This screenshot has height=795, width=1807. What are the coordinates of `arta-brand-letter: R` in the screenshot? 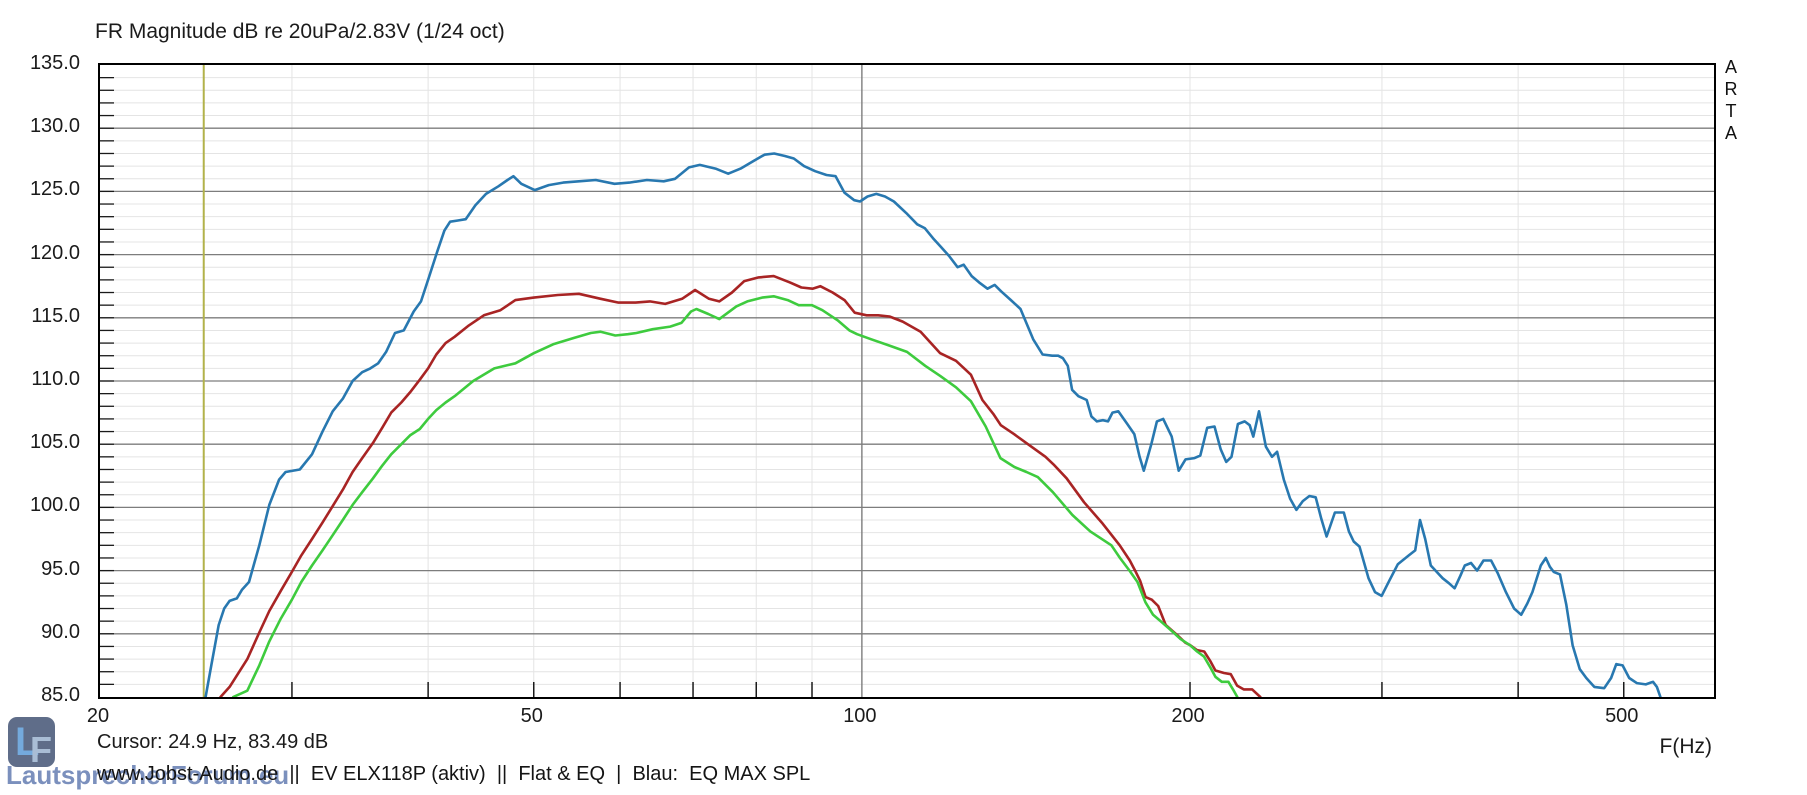 It's located at (1731, 89).